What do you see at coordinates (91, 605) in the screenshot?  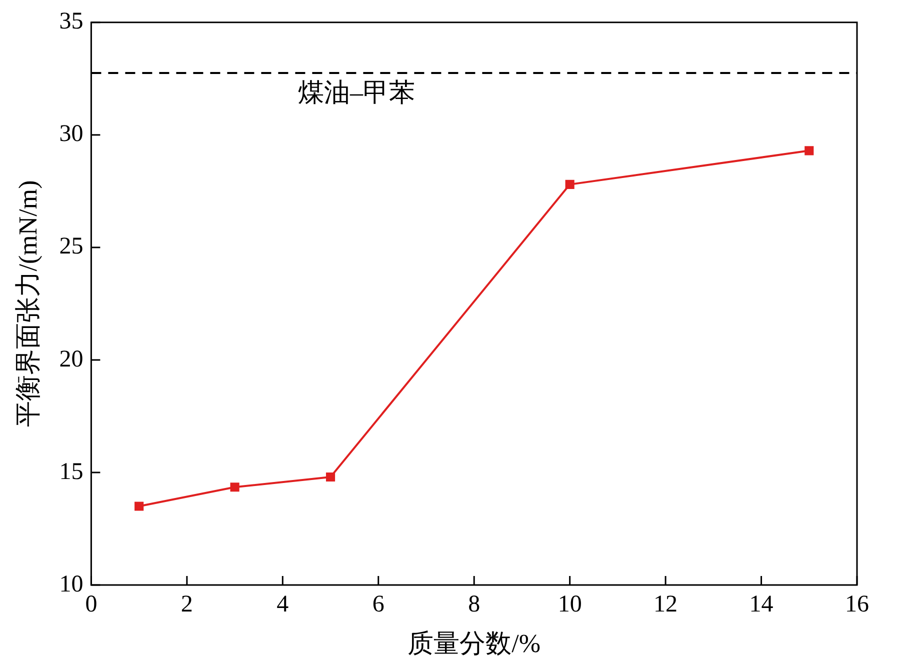 I see `x-tick-label: 0` at bounding box center [91, 605].